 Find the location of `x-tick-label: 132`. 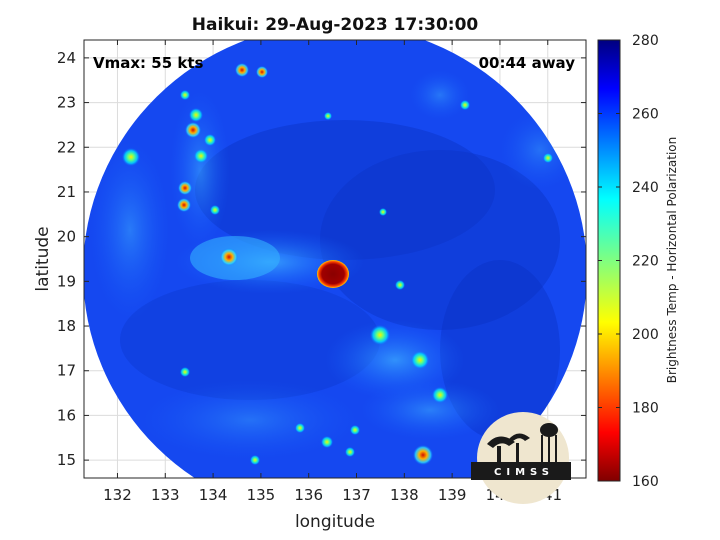

x-tick-label: 132 is located at coordinates (117, 495).